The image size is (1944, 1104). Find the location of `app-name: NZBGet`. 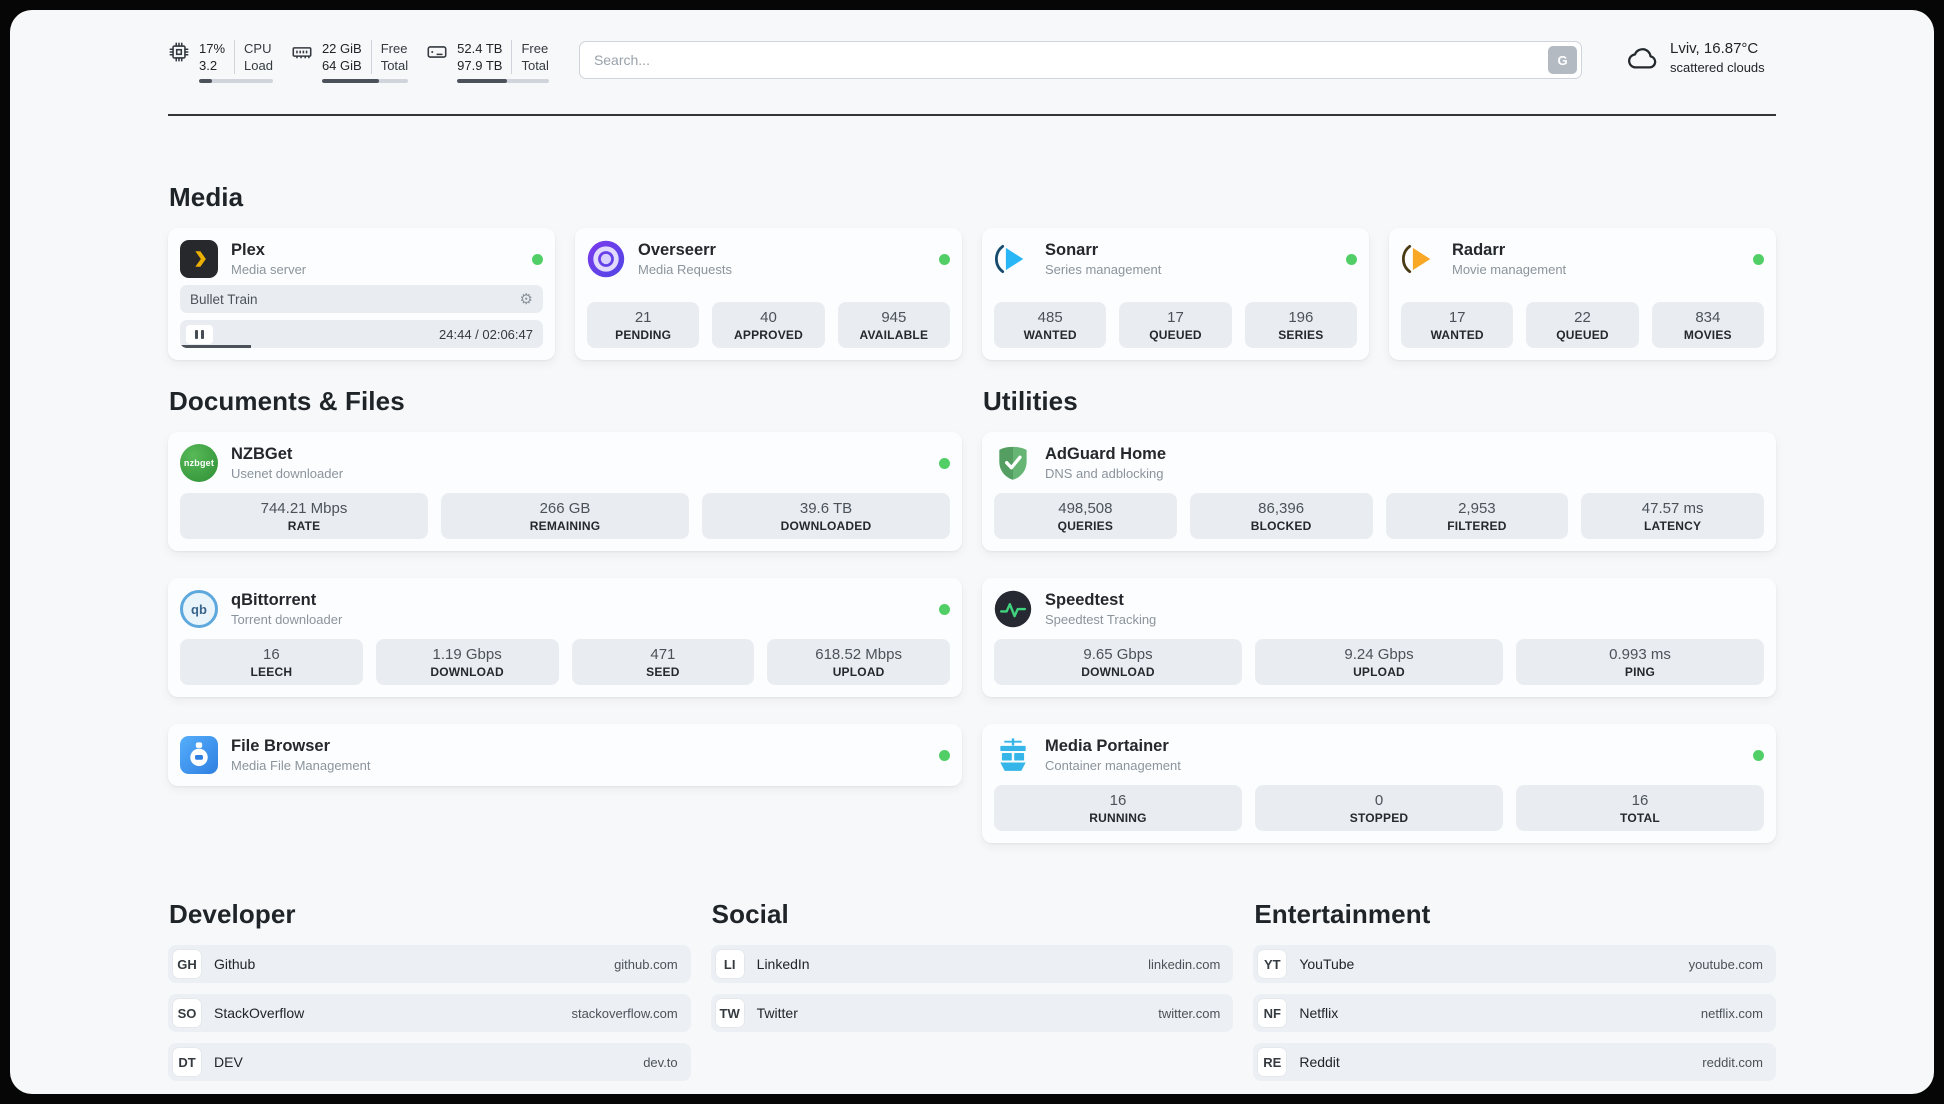

app-name: NZBGet is located at coordinates (262, 453).